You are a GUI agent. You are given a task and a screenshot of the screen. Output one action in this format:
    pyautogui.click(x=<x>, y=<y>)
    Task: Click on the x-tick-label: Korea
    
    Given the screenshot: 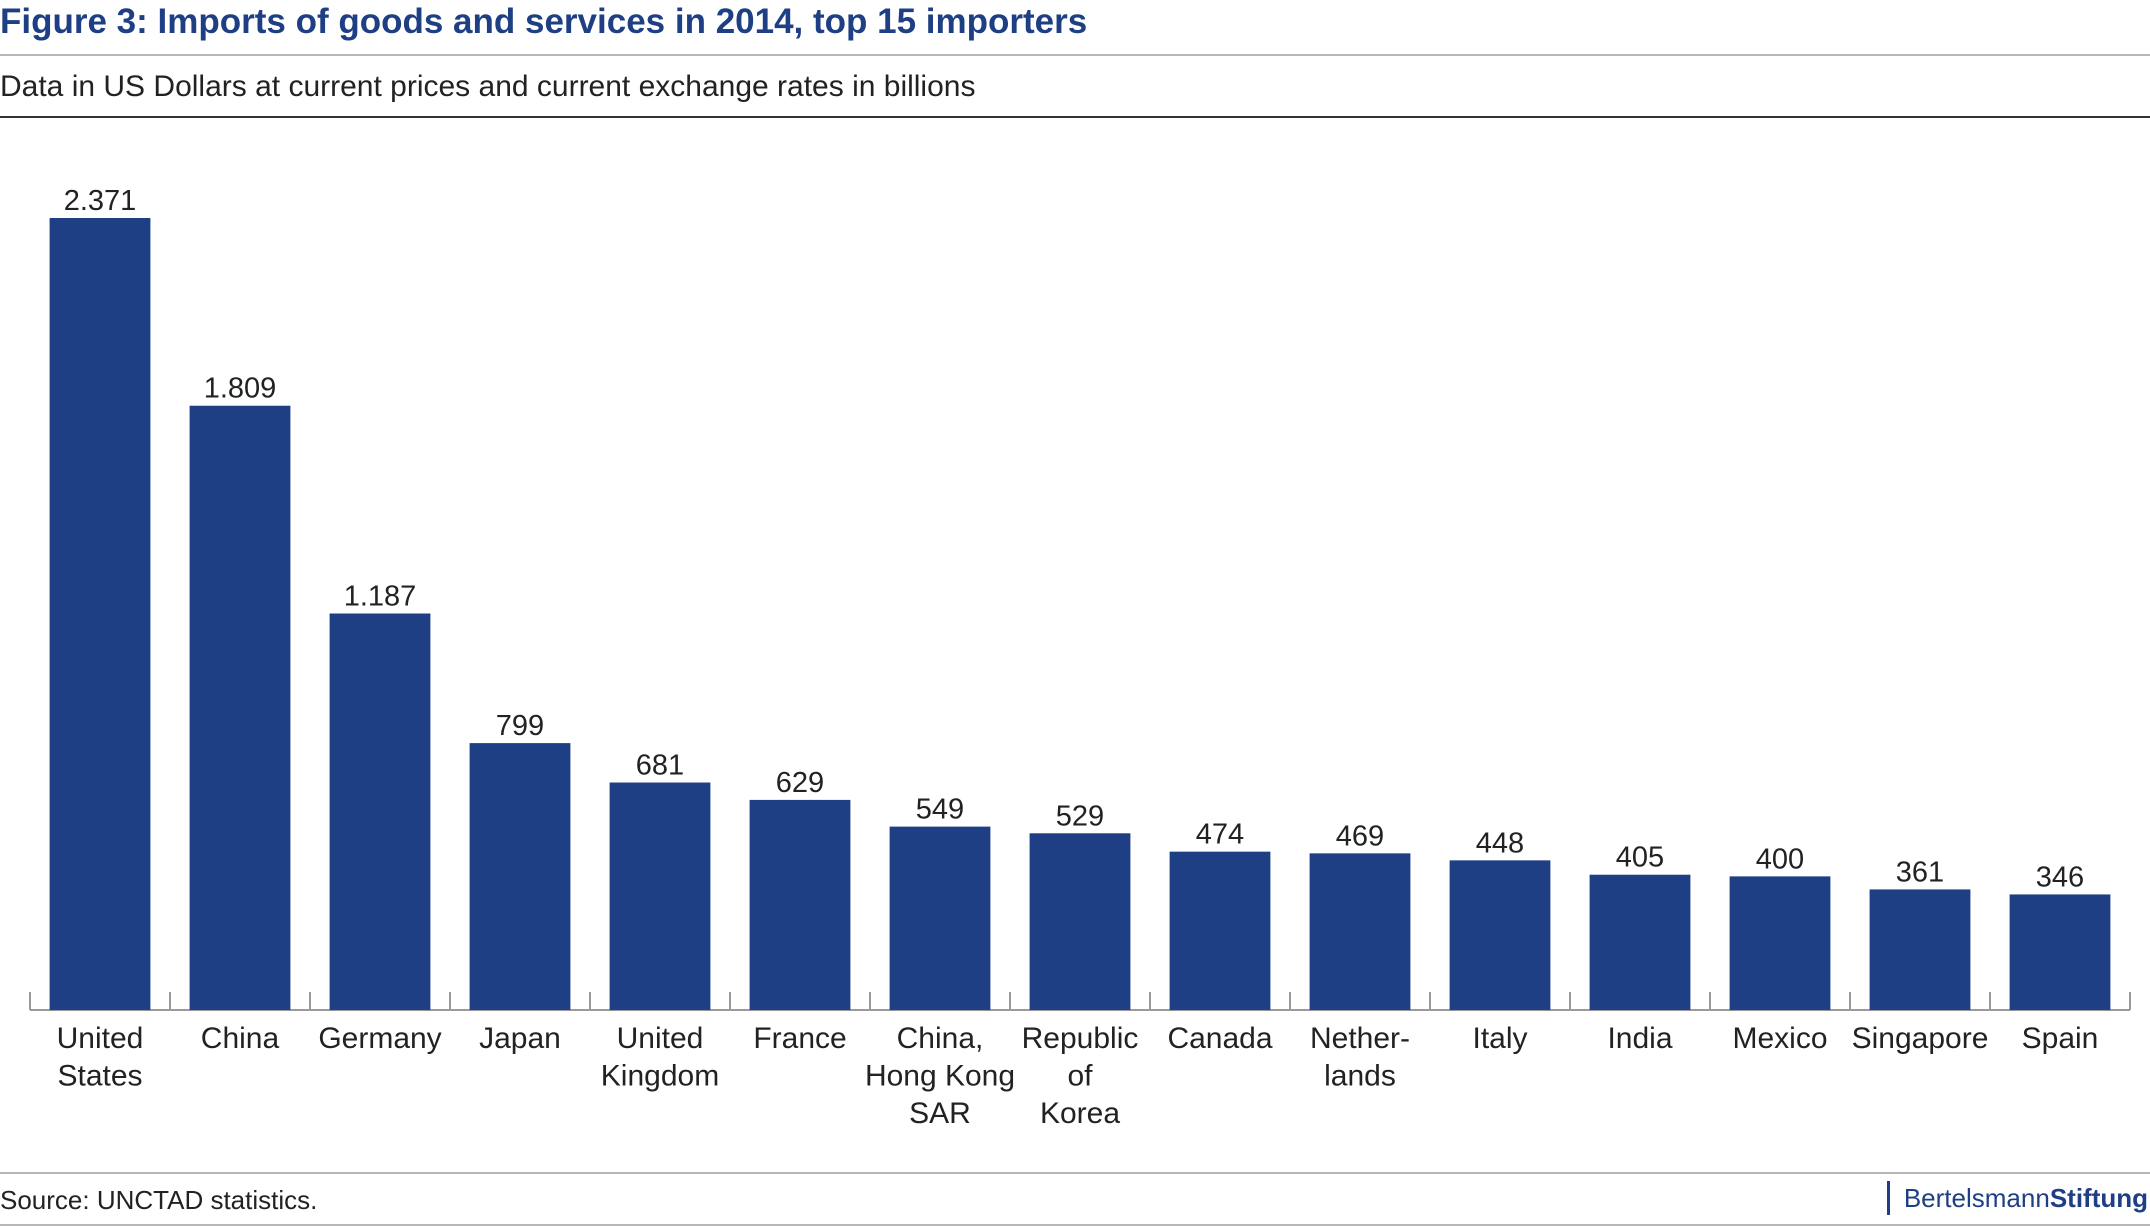 What is the action you would take?
    pyautogui.click(x=1080, y=1113)
    